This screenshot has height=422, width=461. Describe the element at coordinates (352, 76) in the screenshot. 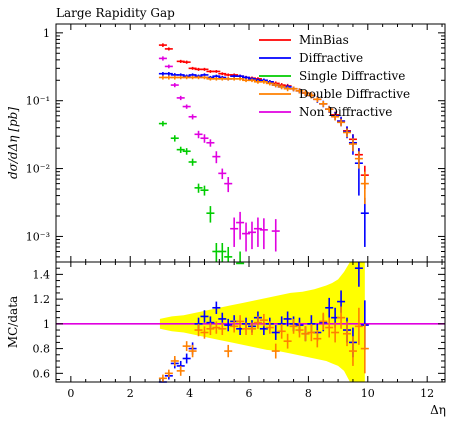

I see `legend-label: Single Diffractive` at that location.